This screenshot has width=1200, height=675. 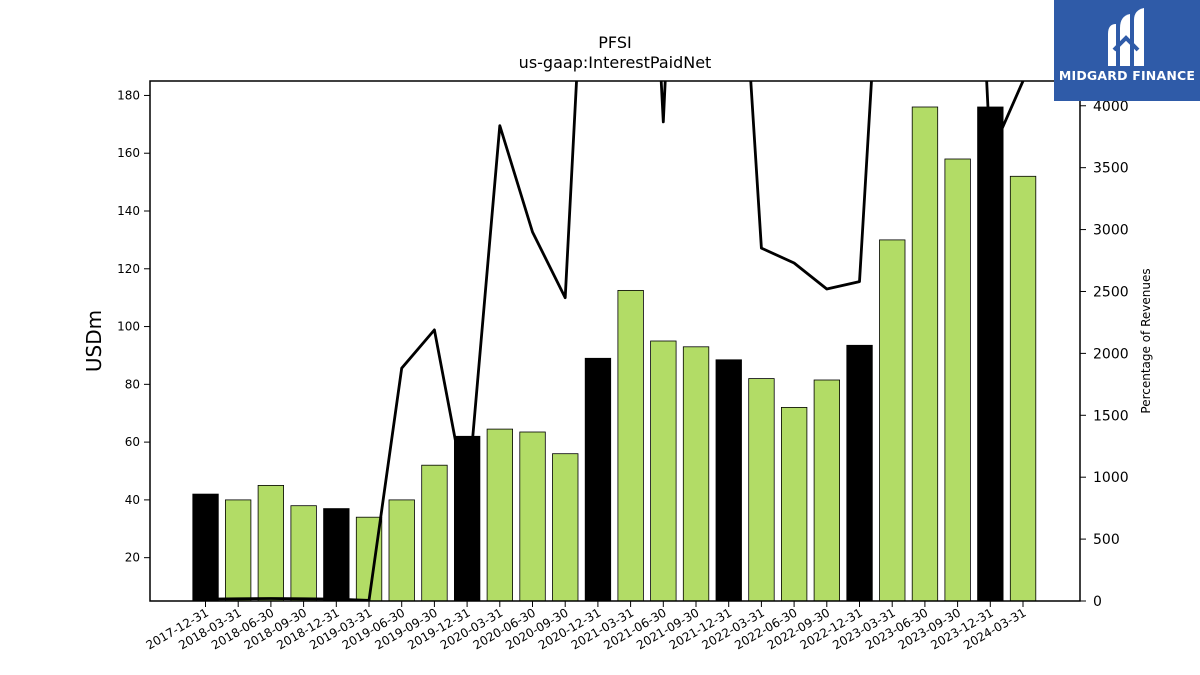 What do you see at coordinates (1097, 602) in the screenshot?
I see `y-right-tick-label: 0` at bounding box center [1097, 602].